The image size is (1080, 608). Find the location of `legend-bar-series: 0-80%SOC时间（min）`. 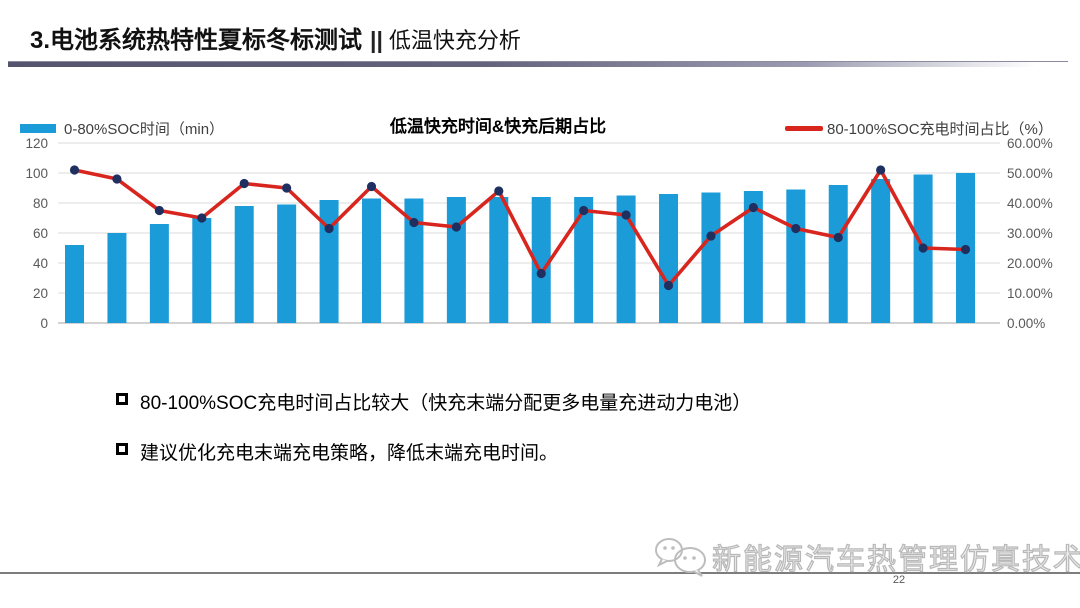

legend-bar-series: 0-80%SOC时间（min） is located at coordinates (122, 128).